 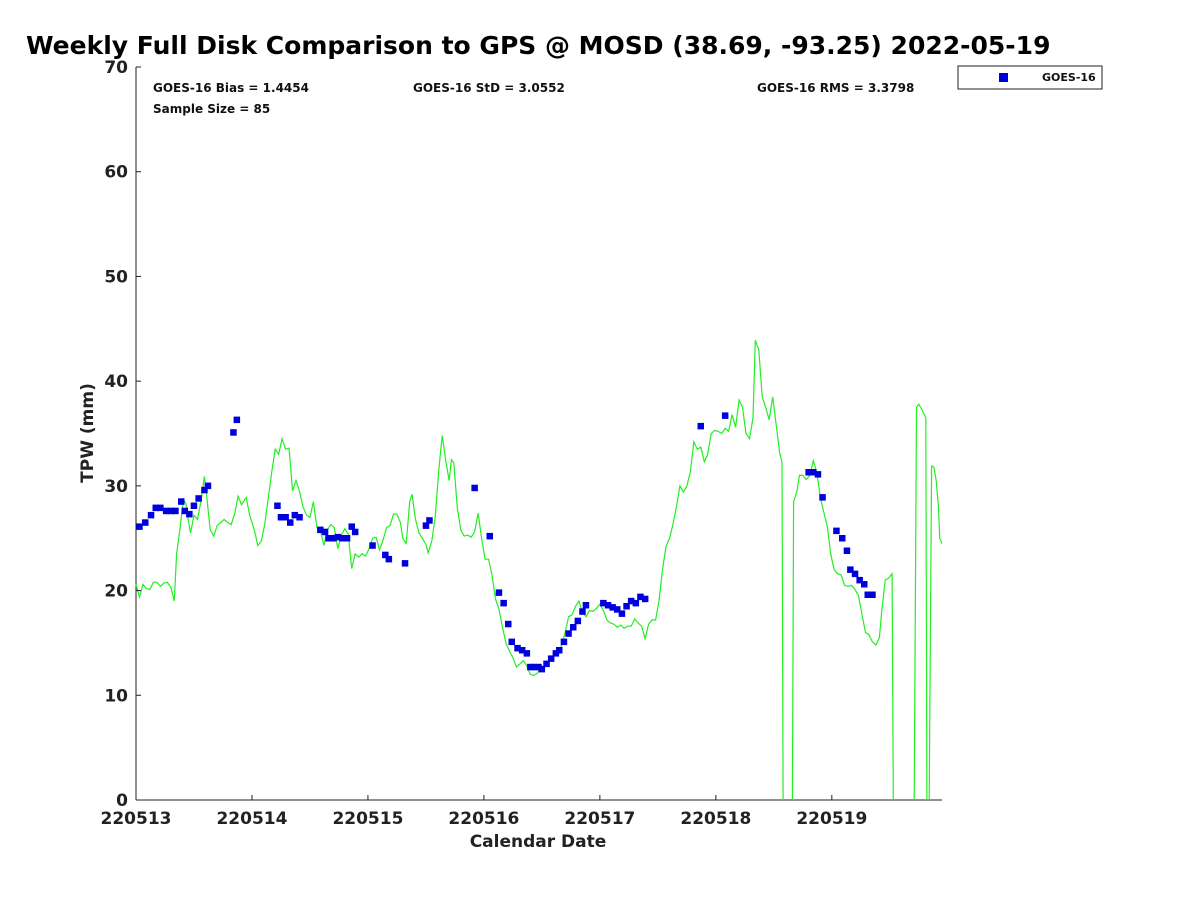 I want to click on bias-stat: GOES-16 Bias = 1.4454, so click(x=231, y=88).